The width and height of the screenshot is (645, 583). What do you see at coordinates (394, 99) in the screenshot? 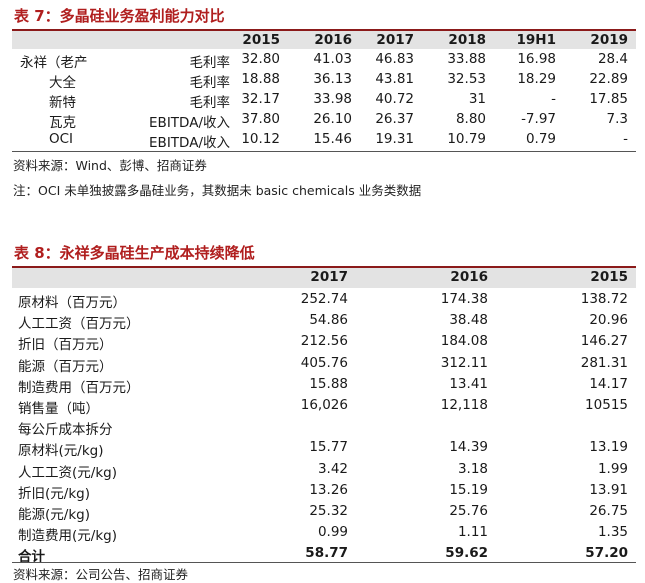
I see `table7-cell: 40.72` at bounding box center [394, 99].